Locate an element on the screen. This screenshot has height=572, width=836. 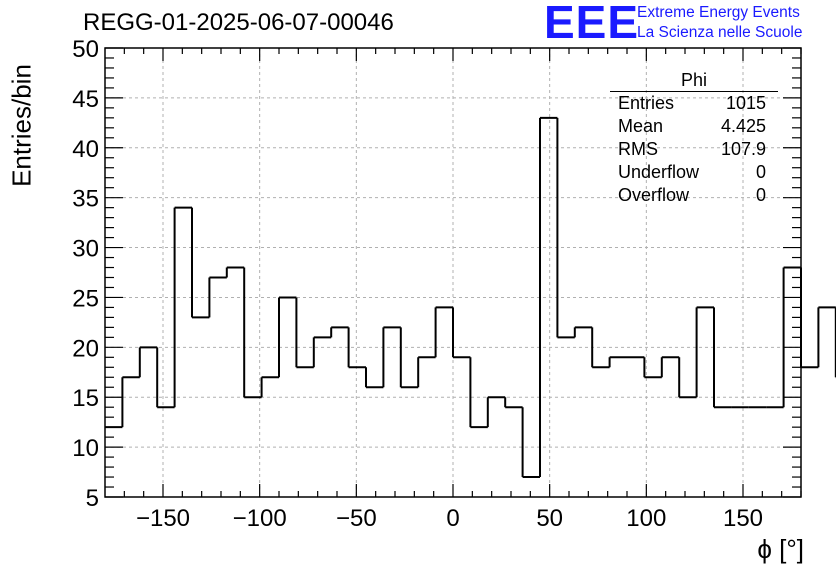
y-tick-label: 45 is located at coordinates (85, 99).